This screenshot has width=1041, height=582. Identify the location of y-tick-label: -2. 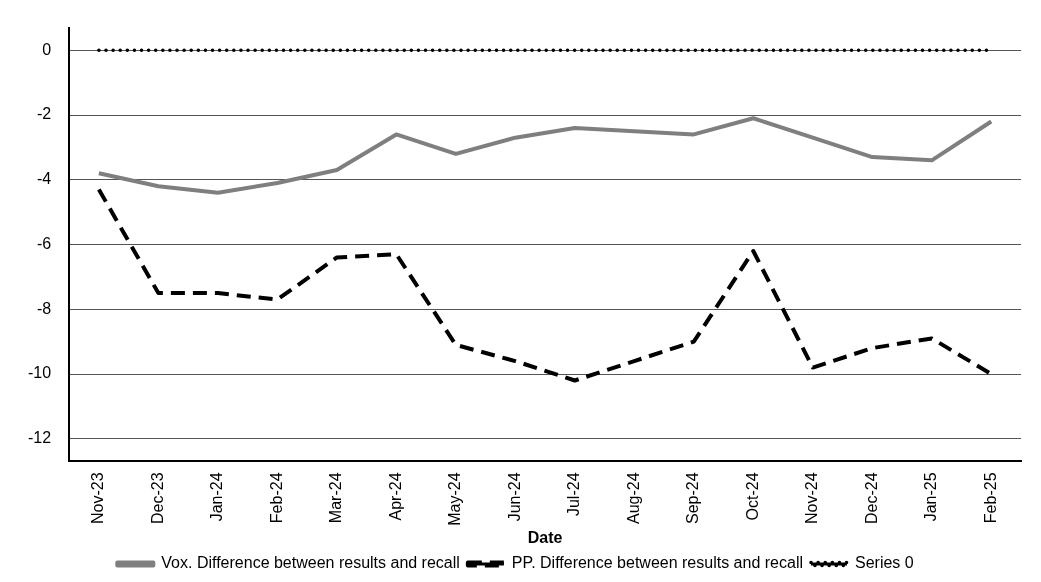
(44, 114).